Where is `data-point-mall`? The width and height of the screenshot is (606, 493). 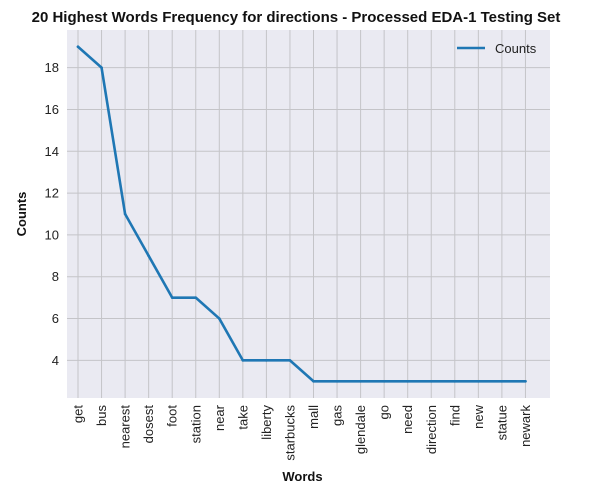
data-point-mall is located at coordinates (313, 381).